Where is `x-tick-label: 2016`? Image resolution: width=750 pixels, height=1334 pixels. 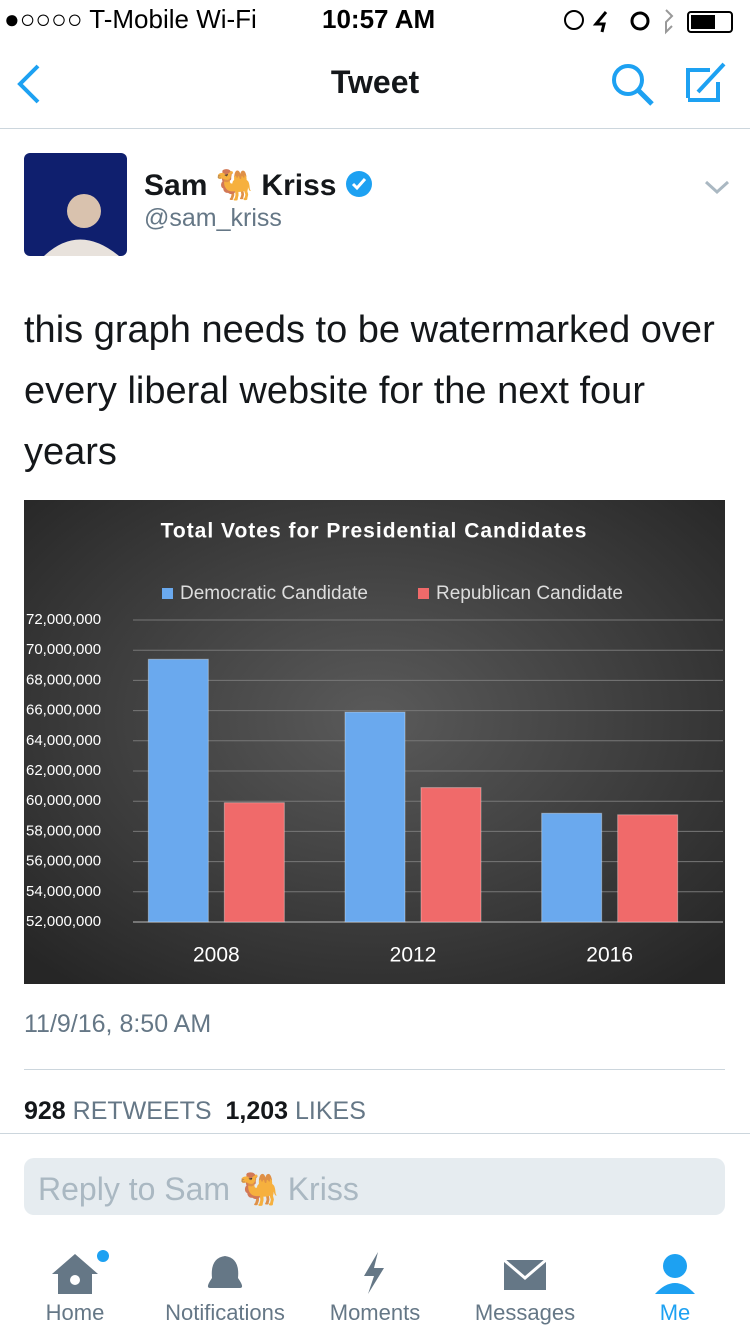 x-tick-label: 2016 is located at coordinates (609, 955).